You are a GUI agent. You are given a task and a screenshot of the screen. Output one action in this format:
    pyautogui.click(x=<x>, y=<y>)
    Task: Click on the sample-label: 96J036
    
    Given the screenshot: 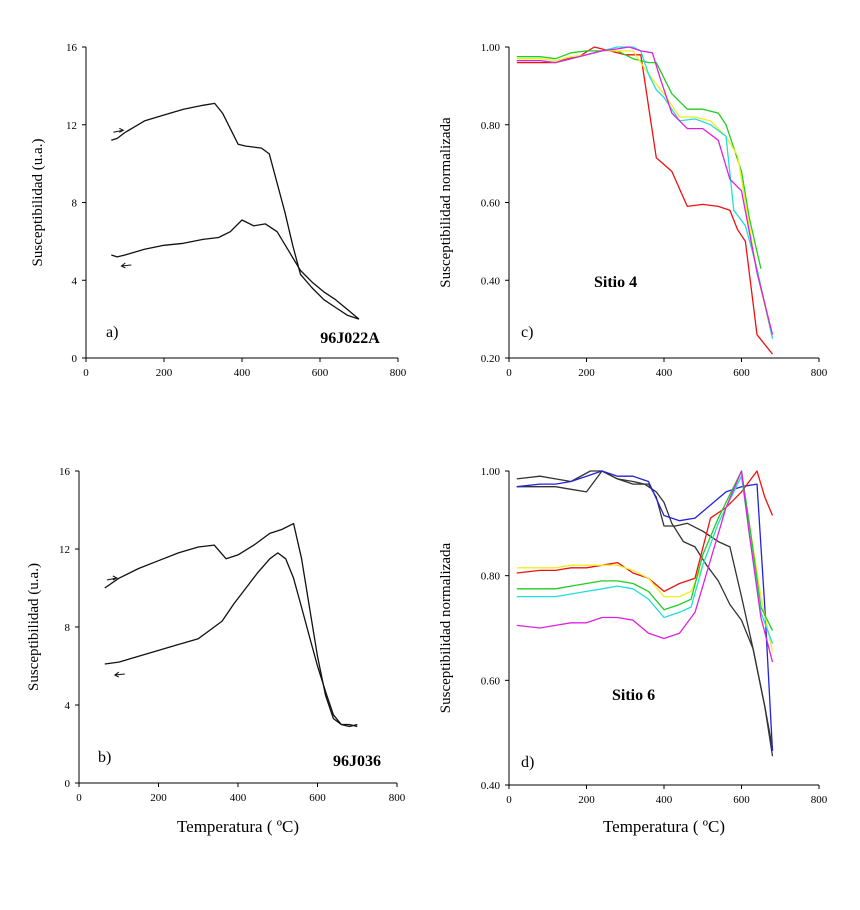 What is the action you would take?
    pyautogui.click(x=357, y=761)
    